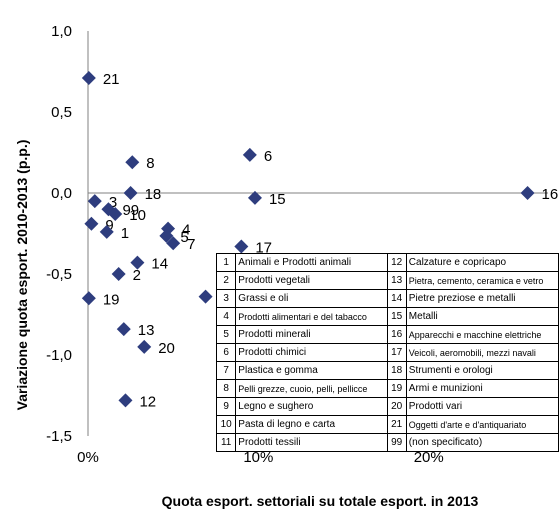 The image size is (559, 512). I want to click on legend-code: 3, so click(226, 298).